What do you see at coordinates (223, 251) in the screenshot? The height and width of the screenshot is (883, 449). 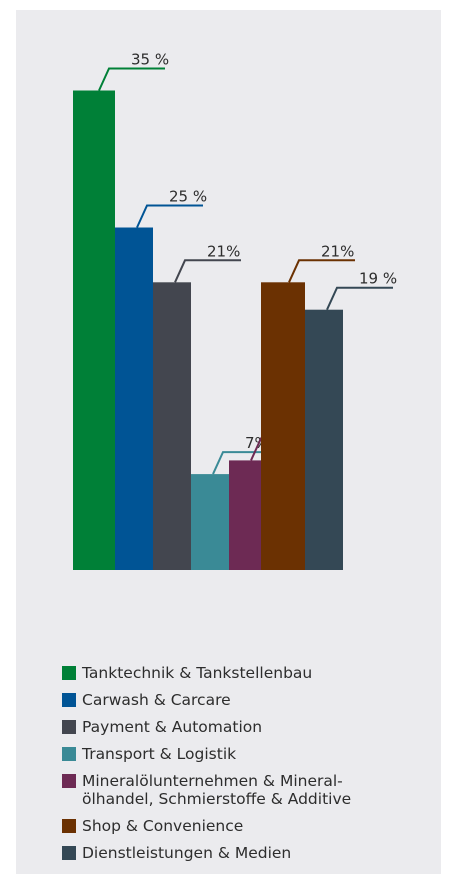 I see `data-label-3: 21%` at bounding box center [223, 251].